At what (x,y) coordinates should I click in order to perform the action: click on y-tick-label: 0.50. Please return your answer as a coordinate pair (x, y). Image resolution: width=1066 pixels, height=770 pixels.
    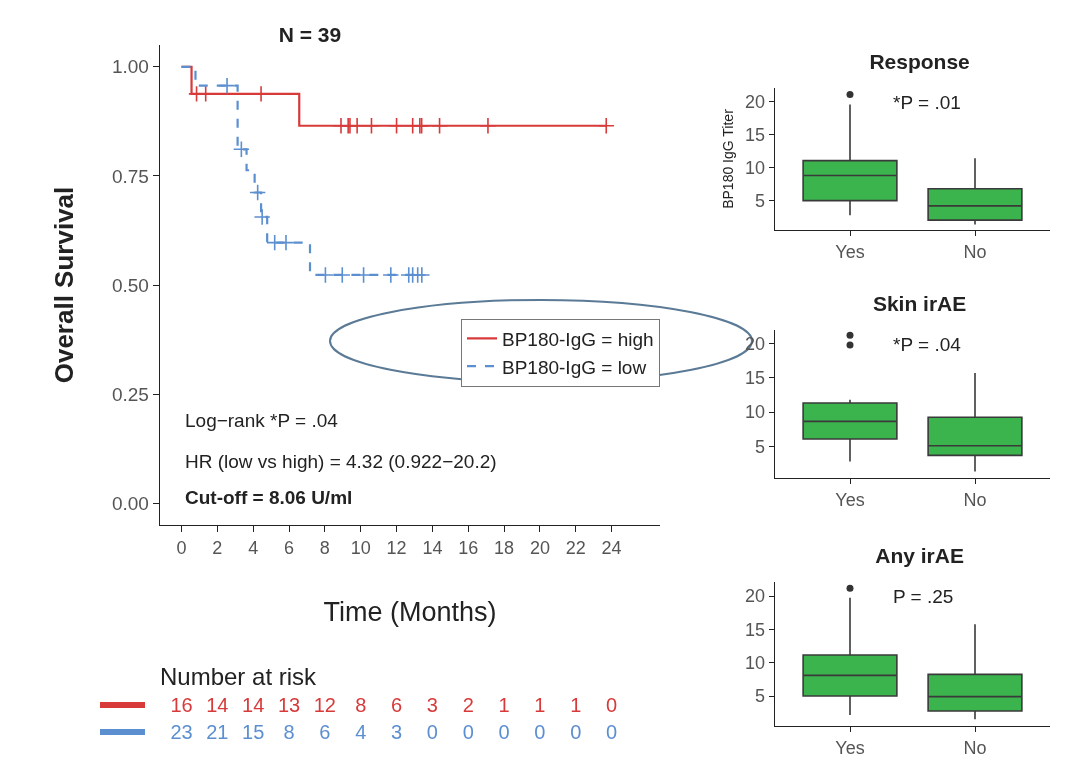
    Looking at the image, I should click on (130, 285).